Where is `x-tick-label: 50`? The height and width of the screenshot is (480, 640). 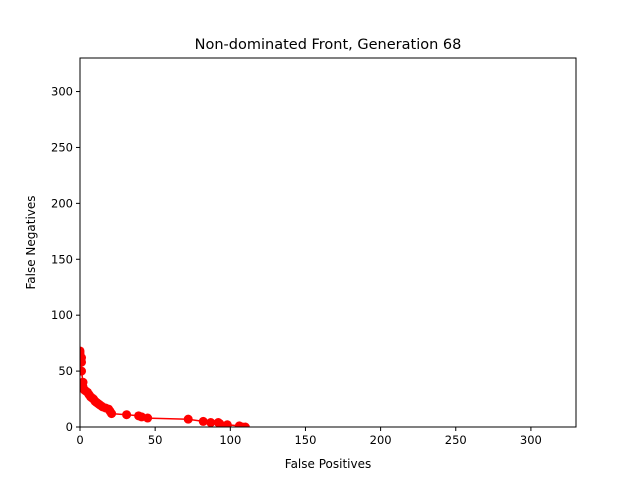 x-tick-label: 50 is located at coordinates (155, 440).